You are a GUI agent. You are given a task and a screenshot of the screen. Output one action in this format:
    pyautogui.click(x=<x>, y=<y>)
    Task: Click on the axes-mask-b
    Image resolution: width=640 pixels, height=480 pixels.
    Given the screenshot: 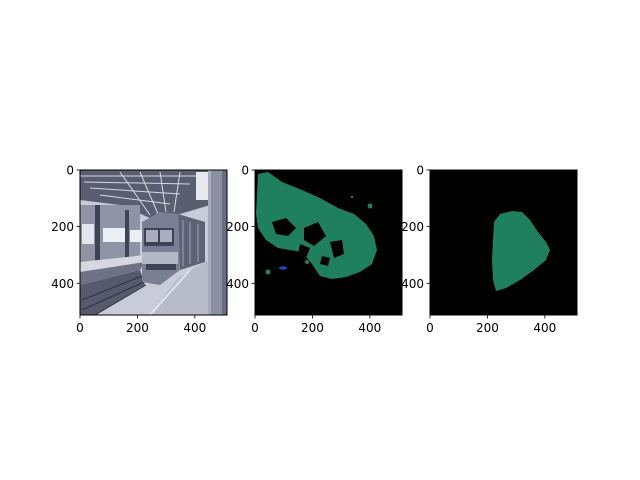 What is the action you would take?
    pyautogui.click(x=503, y=242)
    